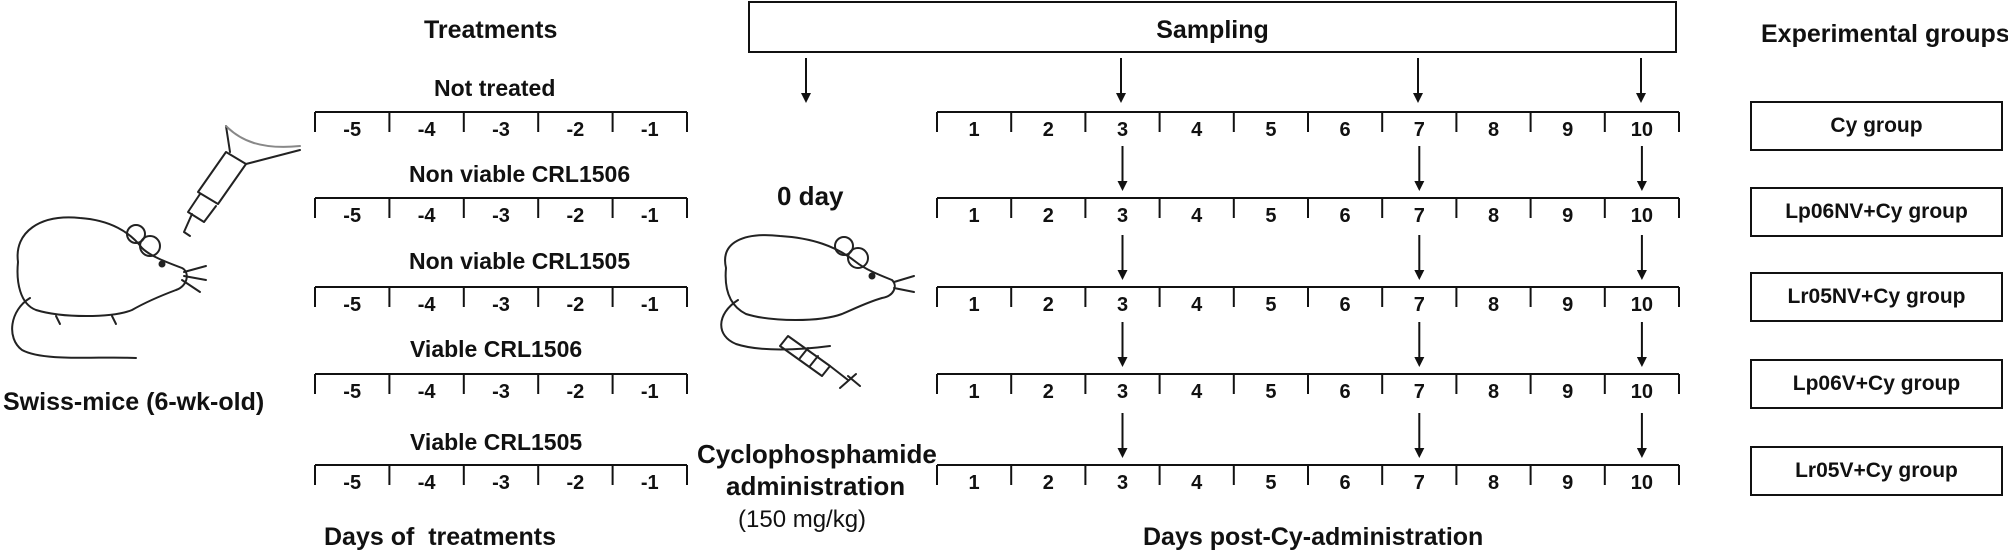 The height and width of the screenshot is (553, 2008). Describe the element at coordinates (816, 486) in the screenshot. I see `administration-label: administration` at that location.